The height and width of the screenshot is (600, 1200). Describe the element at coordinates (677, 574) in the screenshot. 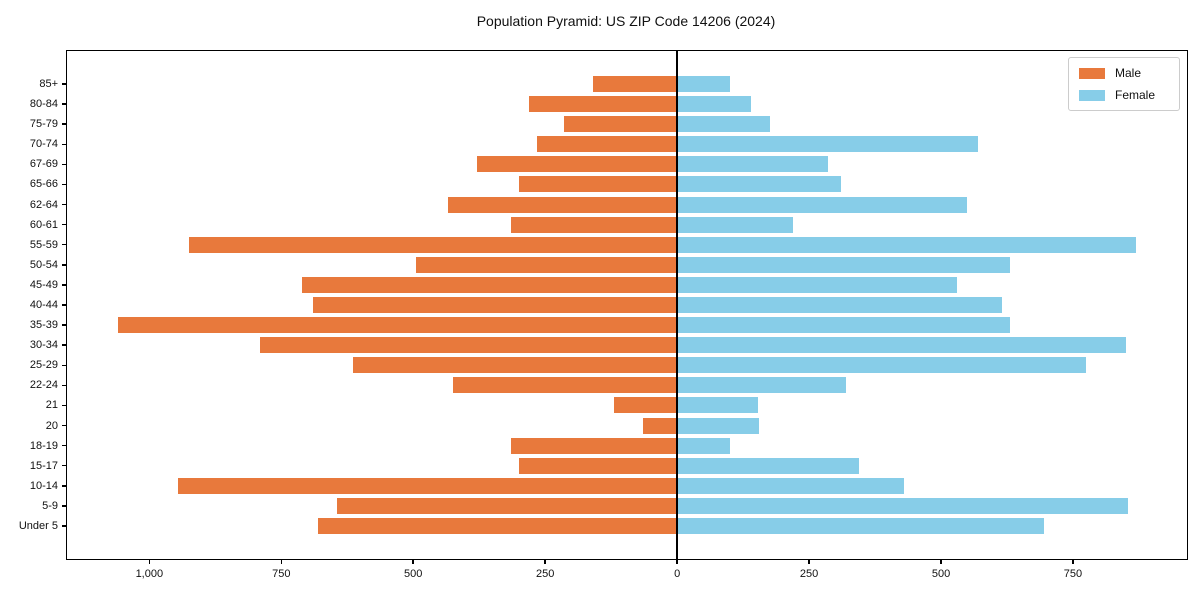

I see `x-axis-tick-label: 0` at that location.